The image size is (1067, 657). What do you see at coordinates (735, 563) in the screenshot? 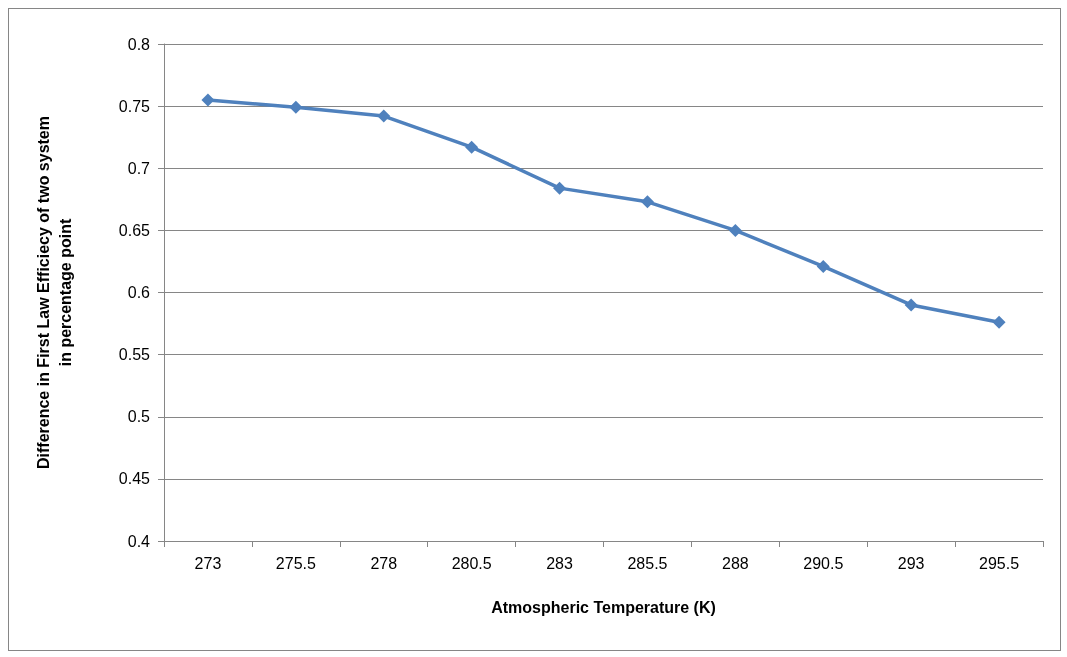
I see `x-tick-label: 288` at bounding box center [735, 563].